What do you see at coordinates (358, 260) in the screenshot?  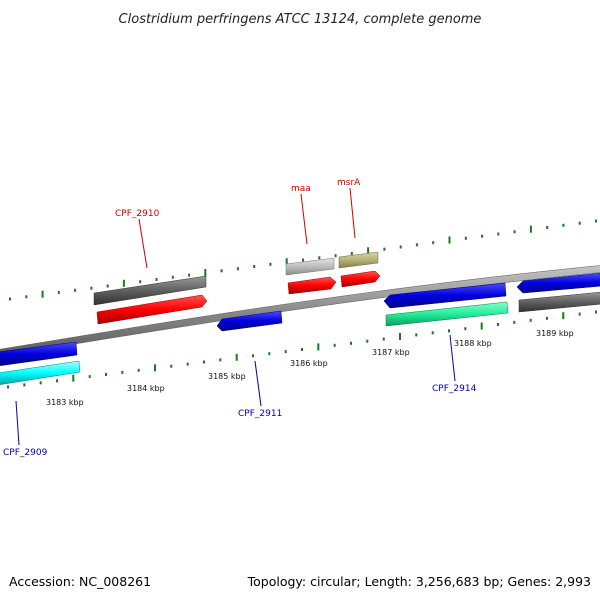 I see `gene-olive-msra` at bounding box center [358, 260].